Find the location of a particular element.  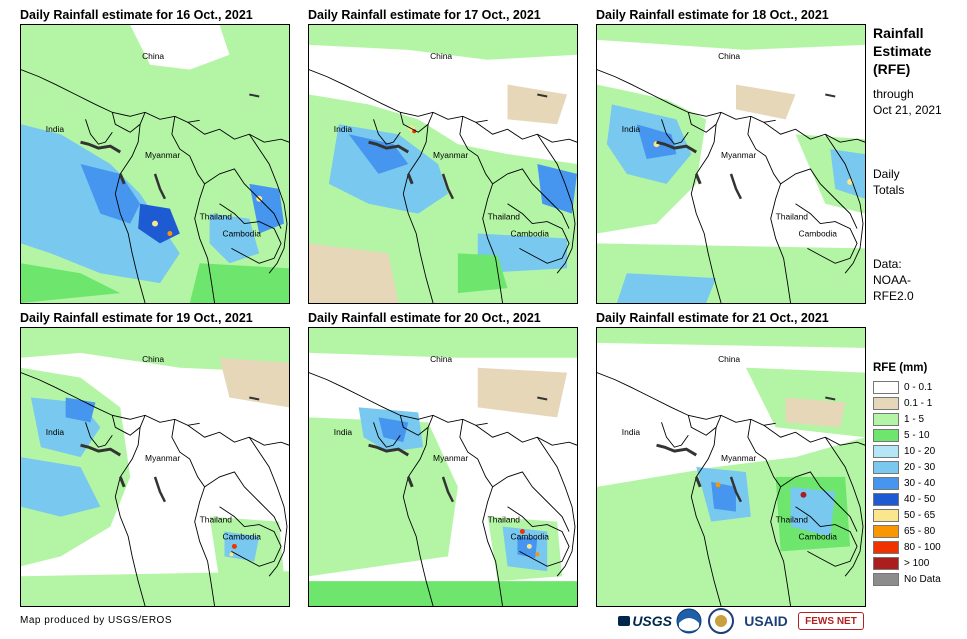

legend-item: 10 - 20 is located at coordinates (907, 451).